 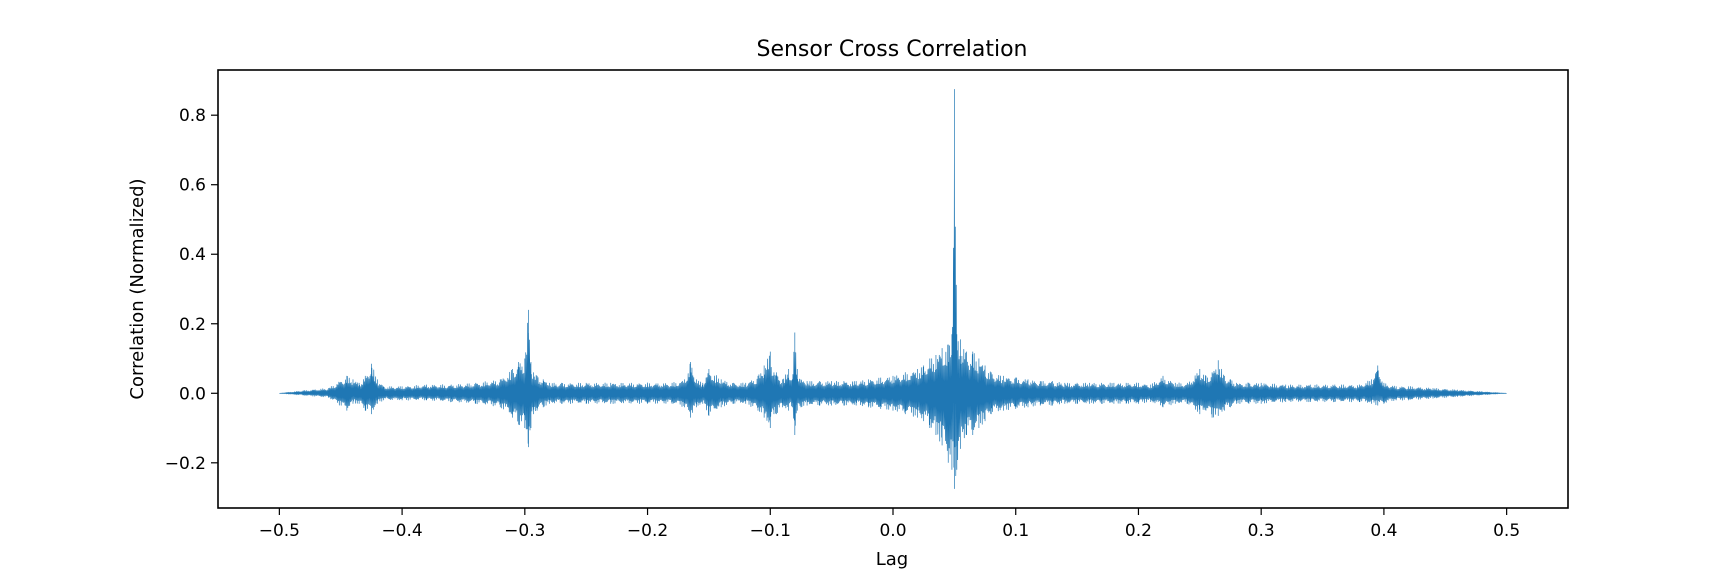 I want to click on y-tick-label: 0.2, so click(x=192, y=325).